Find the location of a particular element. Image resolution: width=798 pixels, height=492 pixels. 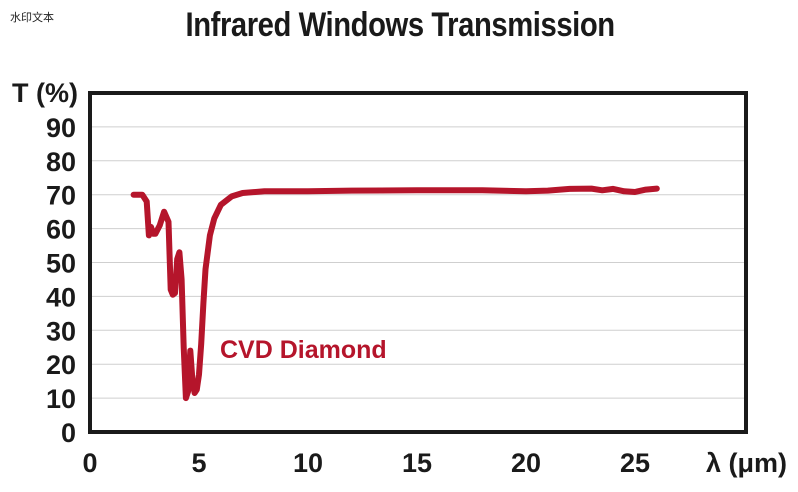

x-tick-label: 25 is located at coordinates (635, 463).